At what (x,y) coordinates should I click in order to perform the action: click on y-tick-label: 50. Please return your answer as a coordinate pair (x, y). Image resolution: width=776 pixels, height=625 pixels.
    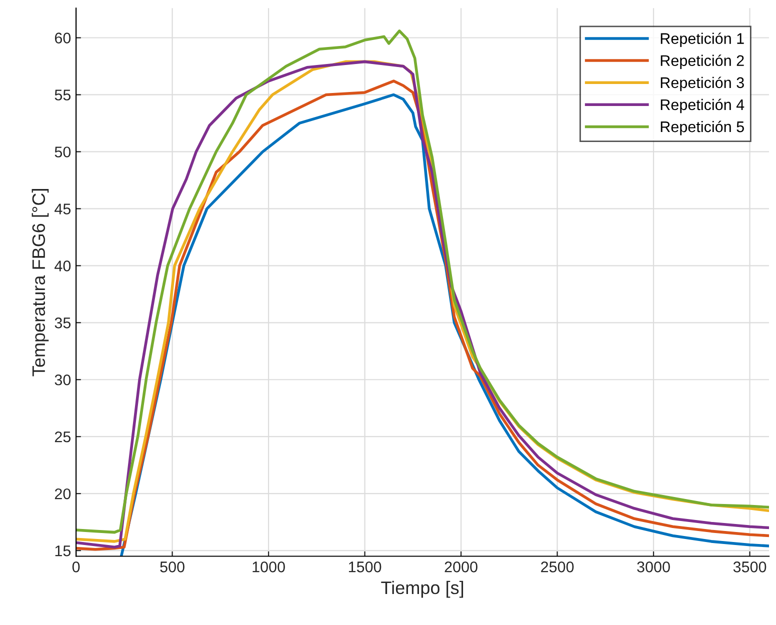
    Looking at the image, I should click on (62, 152).